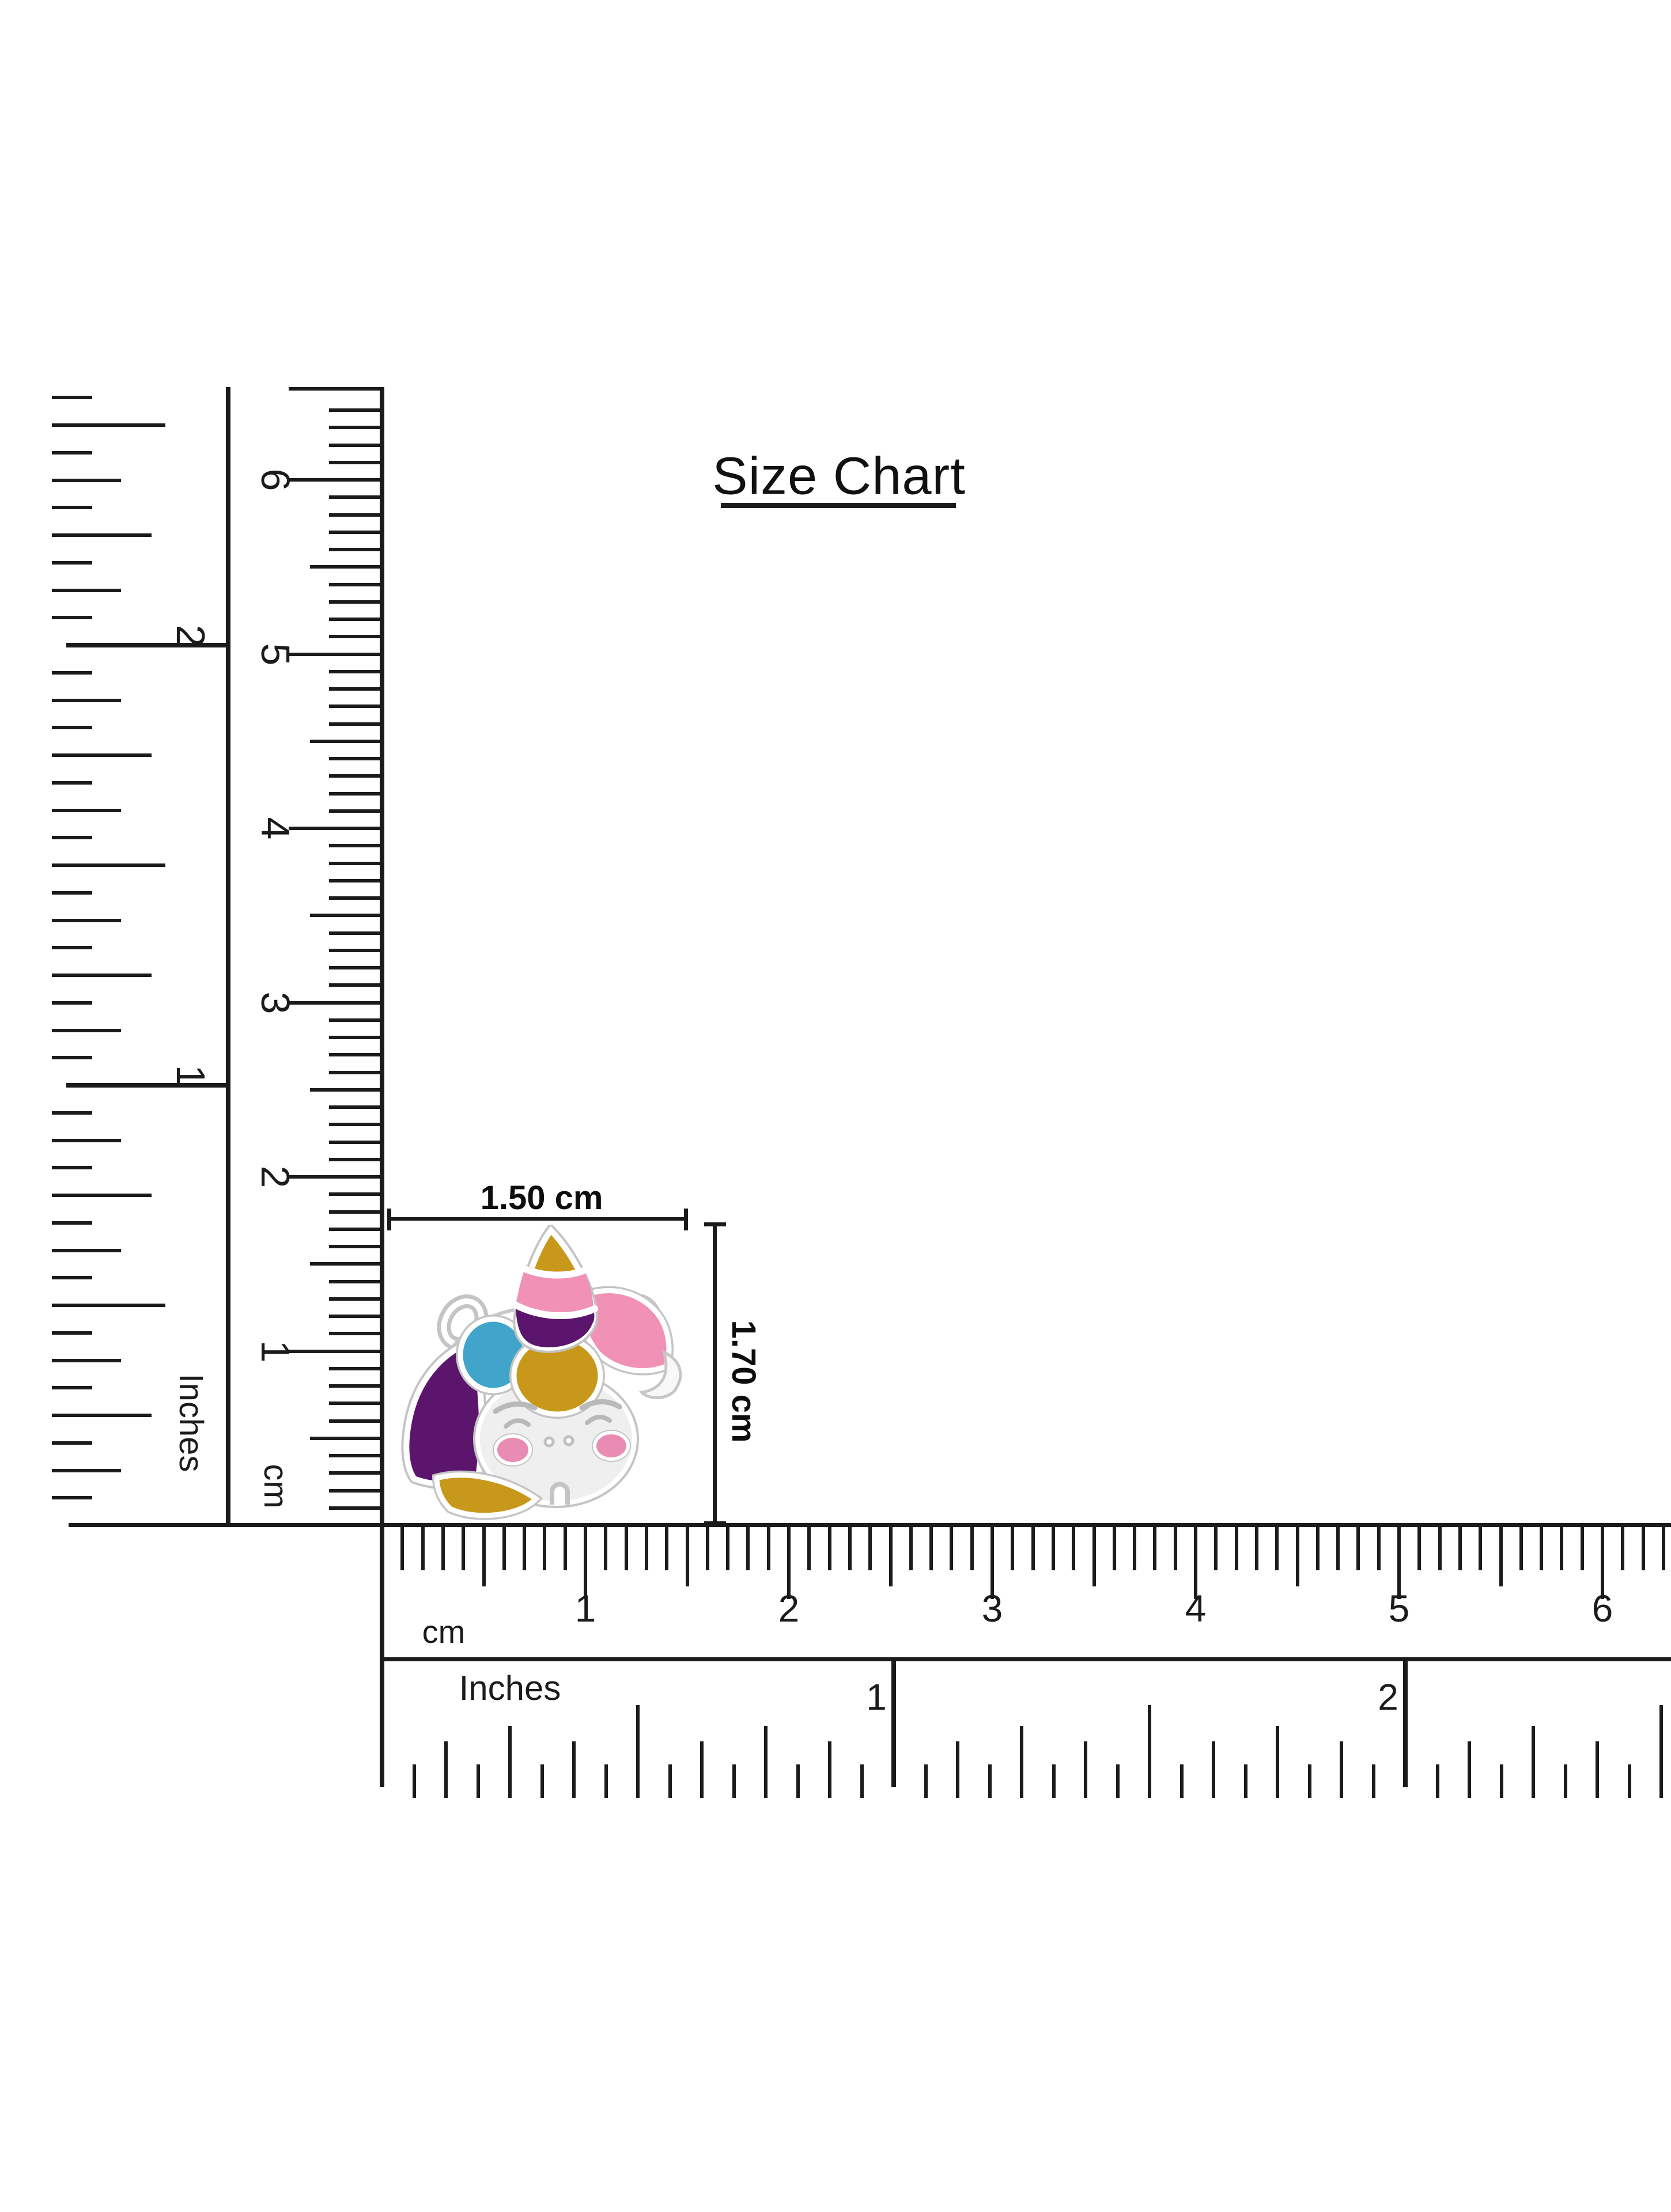 This screenshot has height=2212, width=1671. I want to click on horn-band-pink, so click(555, 1290).